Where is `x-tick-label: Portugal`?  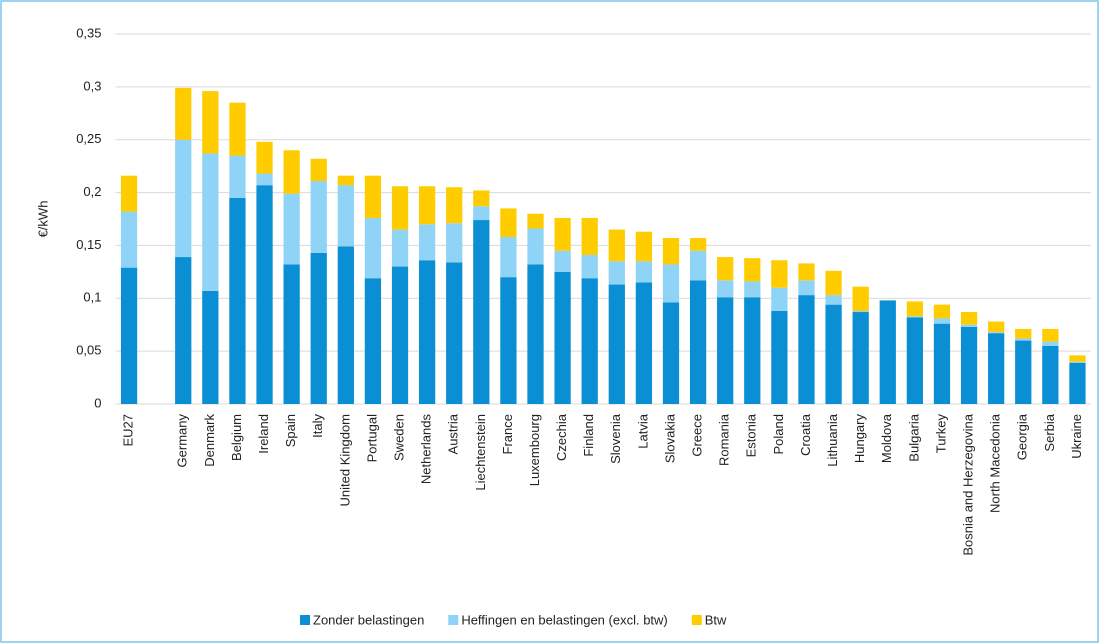
x-tick-label: Portugal is located at coordinates (371, 438).